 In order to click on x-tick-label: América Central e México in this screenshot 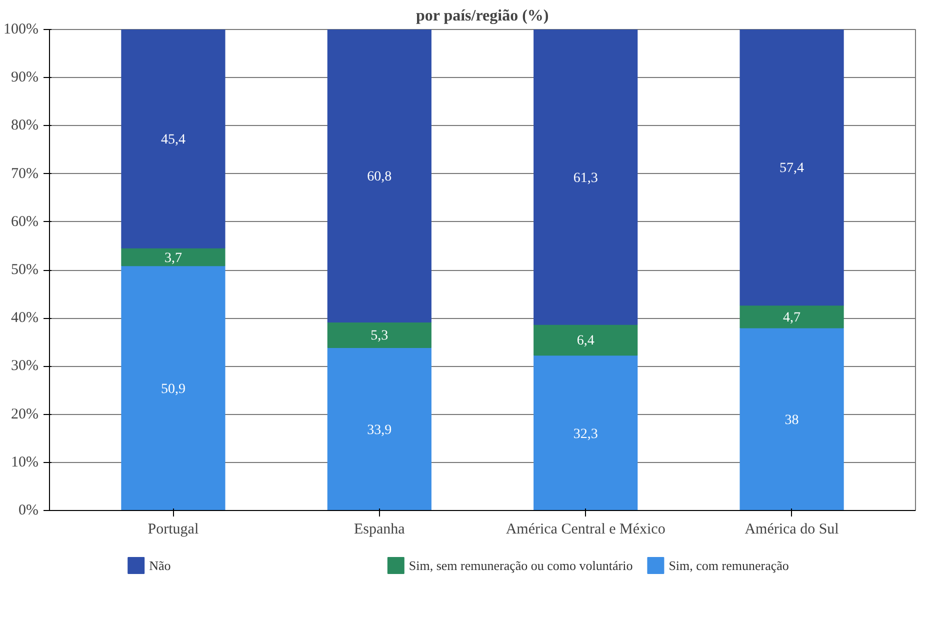, I will do `click(586, 530)`.